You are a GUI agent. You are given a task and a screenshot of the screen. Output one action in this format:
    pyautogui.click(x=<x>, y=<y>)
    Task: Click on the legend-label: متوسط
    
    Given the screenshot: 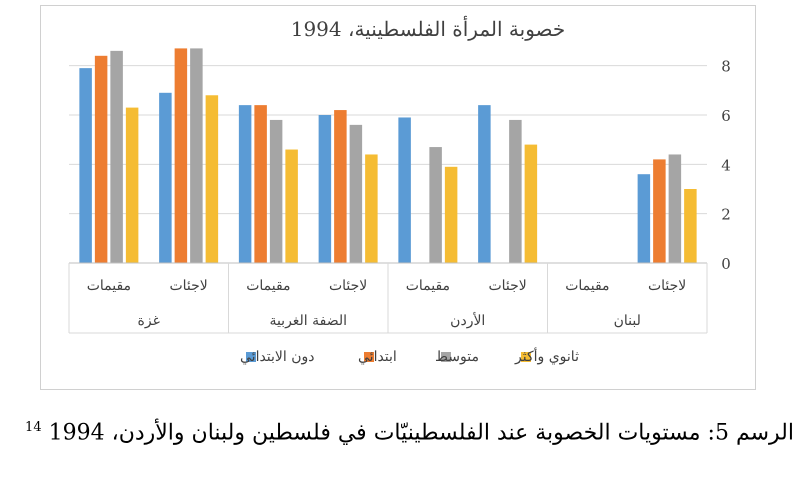 What is the action you would take?
    pyautogui.click(x=457, y=357)
    